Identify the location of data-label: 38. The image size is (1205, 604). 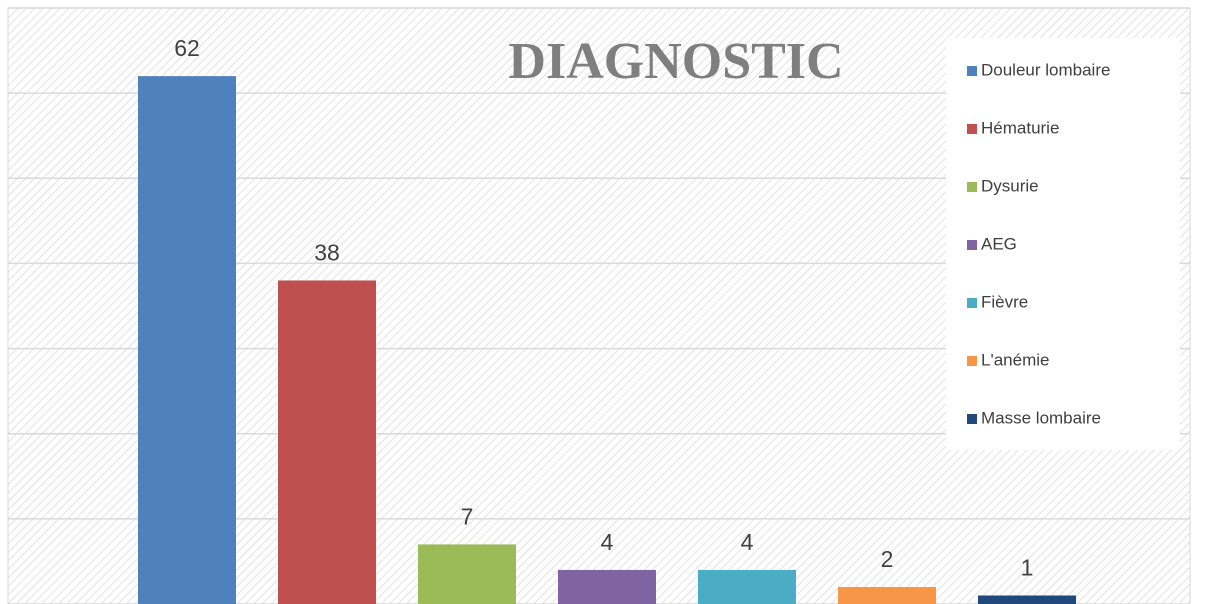
(327, 253).